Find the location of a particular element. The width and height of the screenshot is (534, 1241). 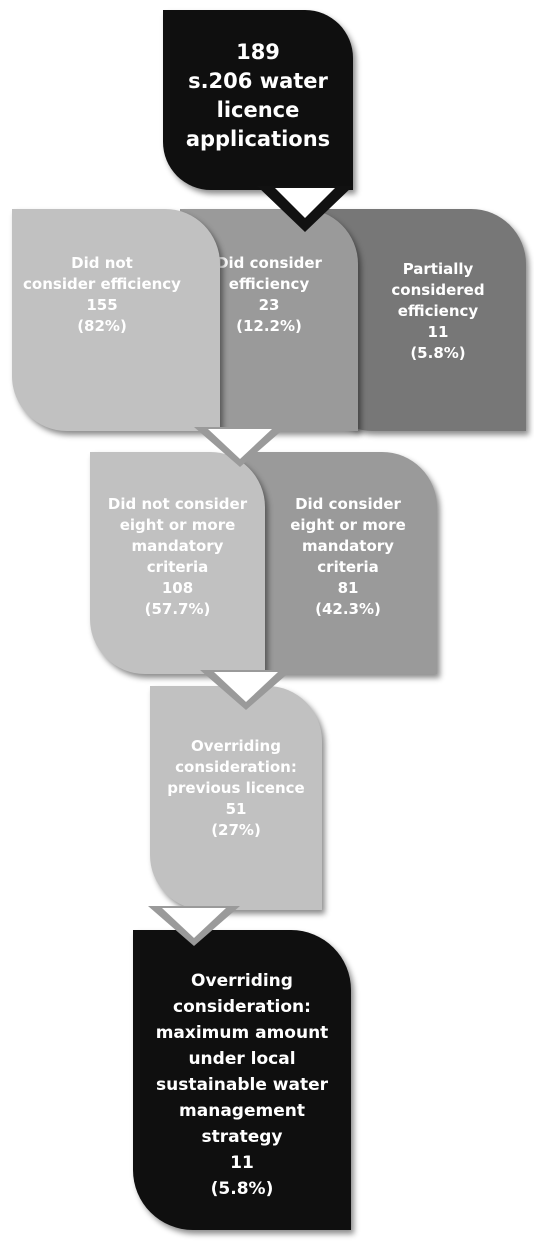

node-did-not-consider-efficiency: Did not consider efficiency 155 (82%) is located at coordinates (116, 320).